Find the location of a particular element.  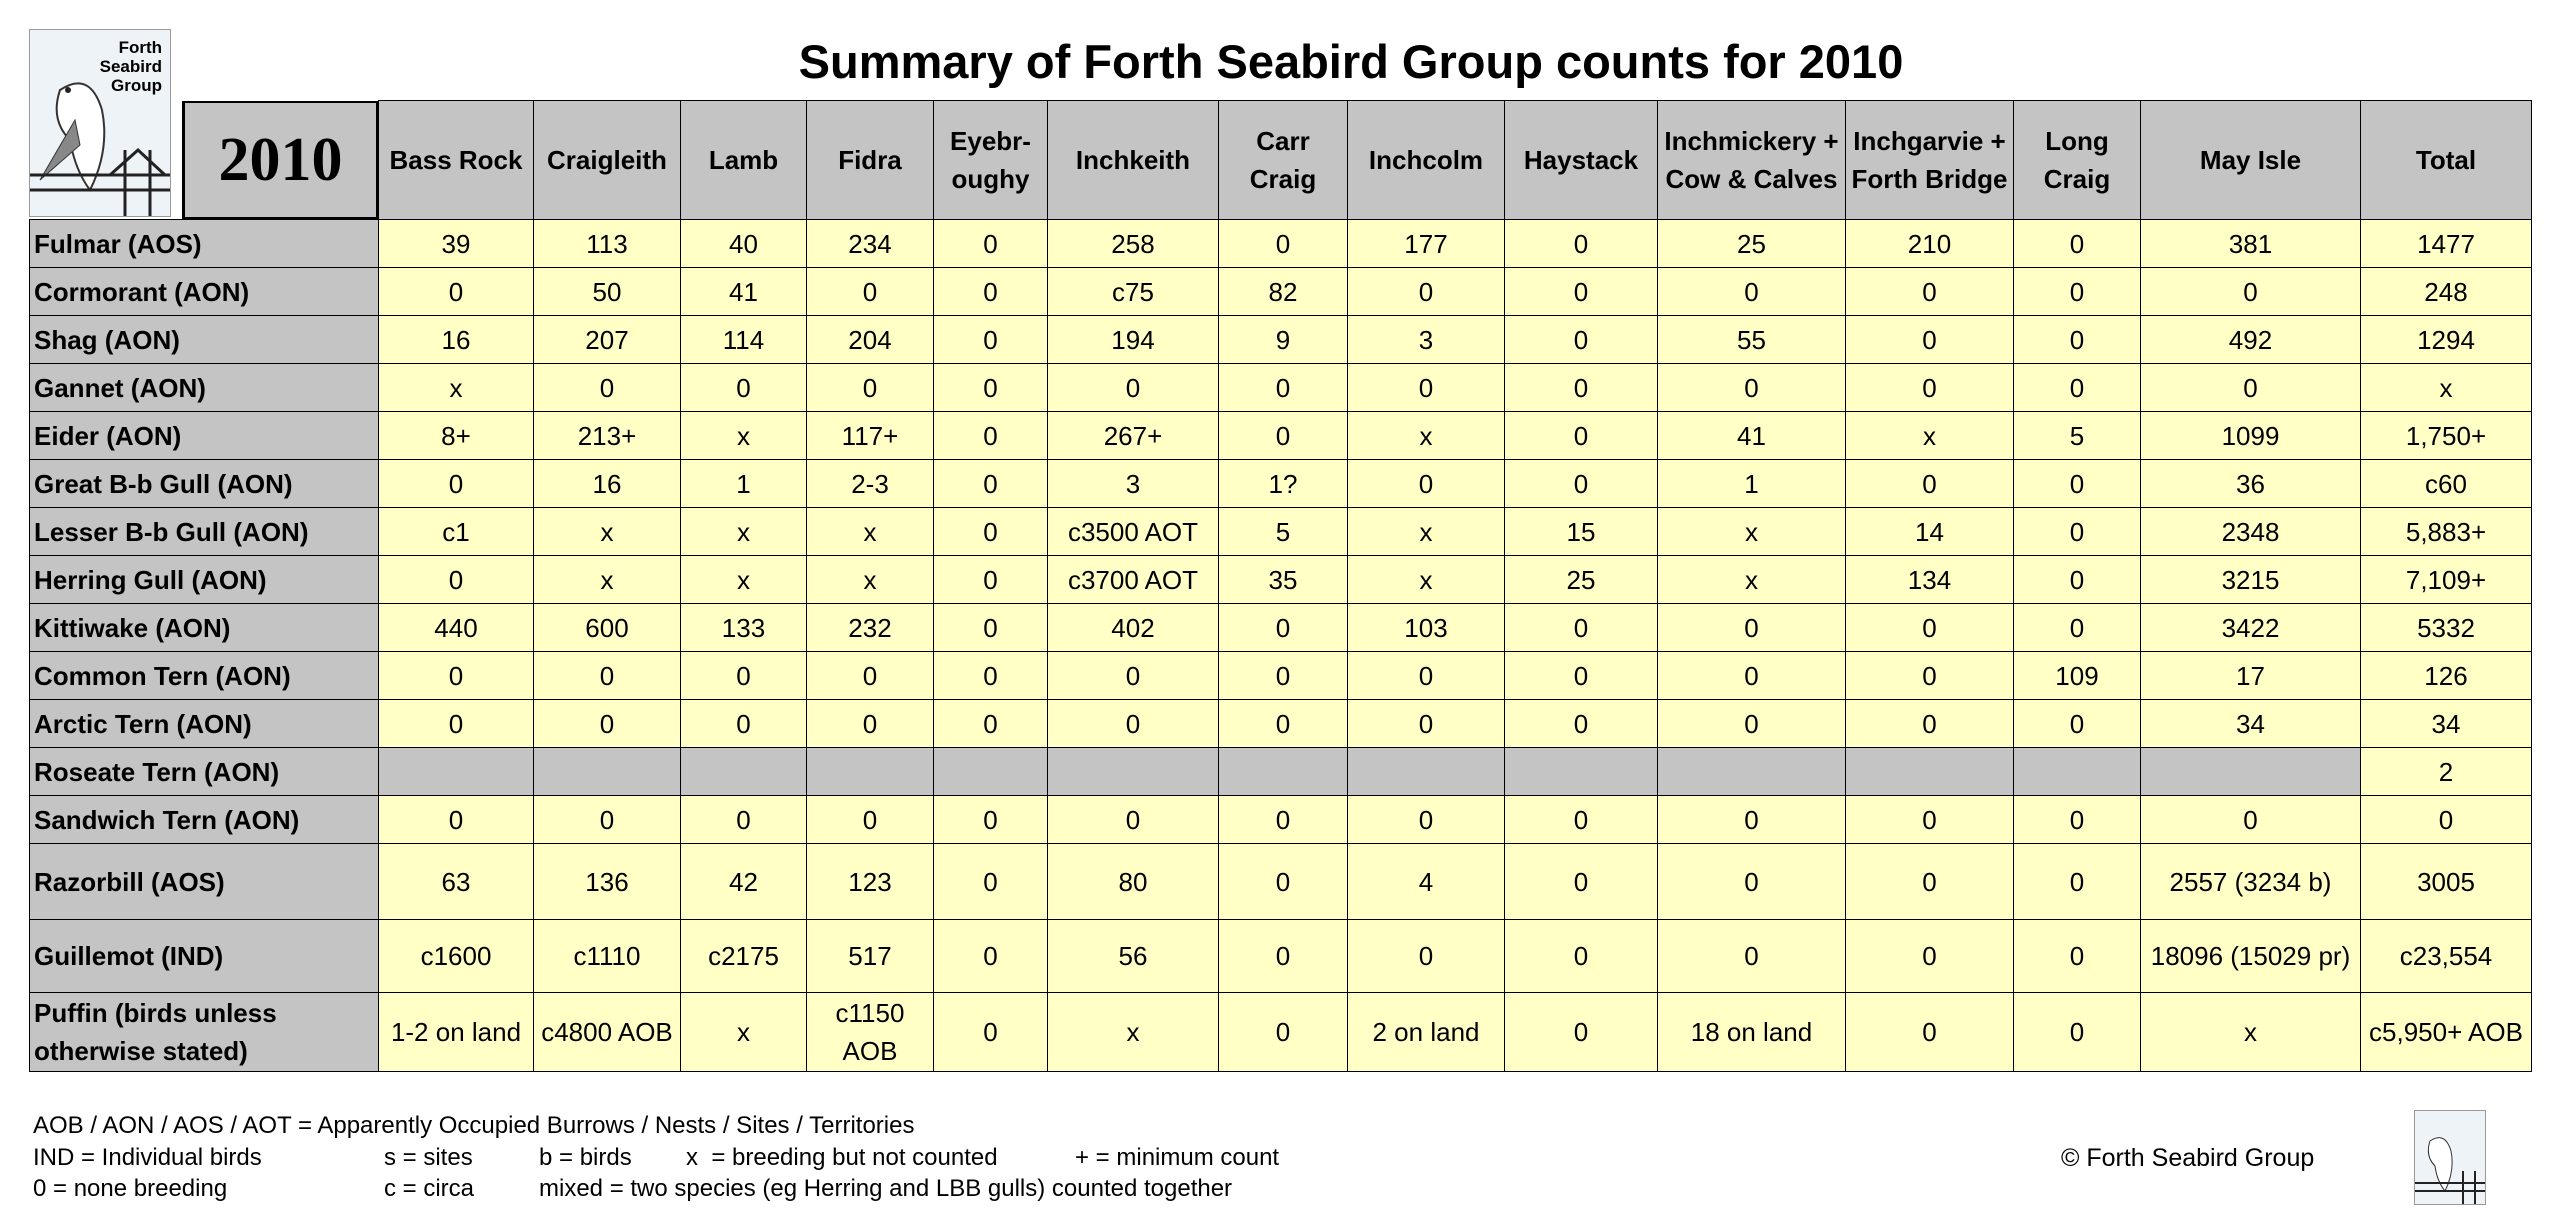

column-header: May Isle is located at coordinates (2250, 160).